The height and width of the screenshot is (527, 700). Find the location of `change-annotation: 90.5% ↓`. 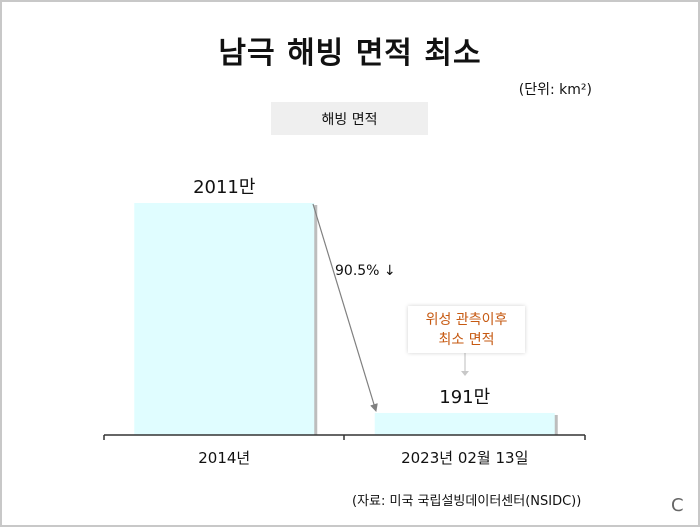

change-annotation: 90.5% ↓ is located at coordinates (365, 271).